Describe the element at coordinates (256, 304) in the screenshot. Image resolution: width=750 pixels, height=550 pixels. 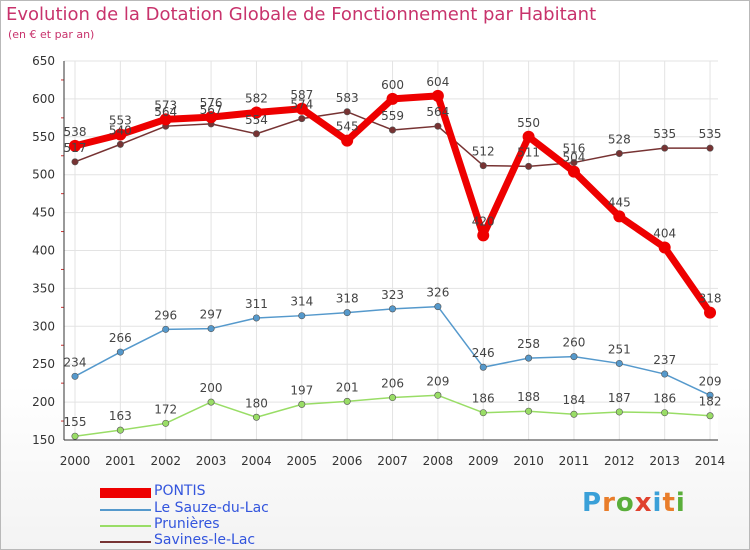
I see `data-label-le-sauze-du-lac: 311` at that location.